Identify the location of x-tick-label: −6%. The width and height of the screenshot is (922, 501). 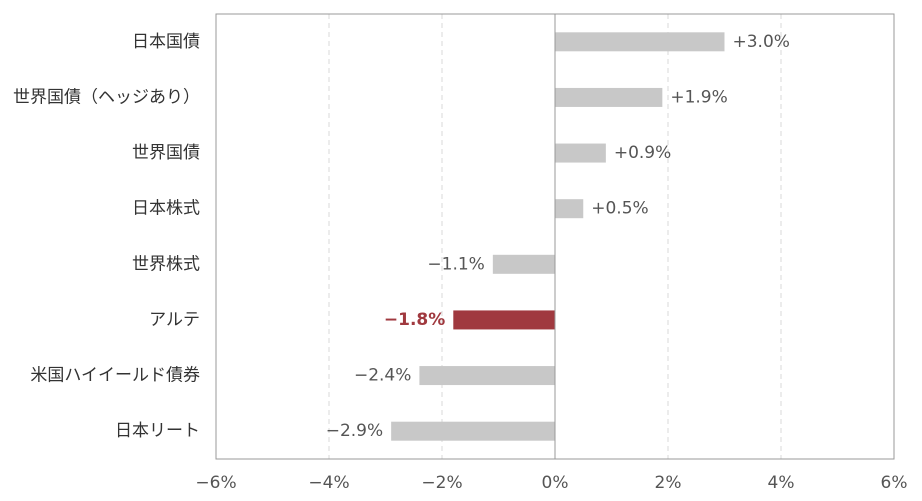
(215, 483).